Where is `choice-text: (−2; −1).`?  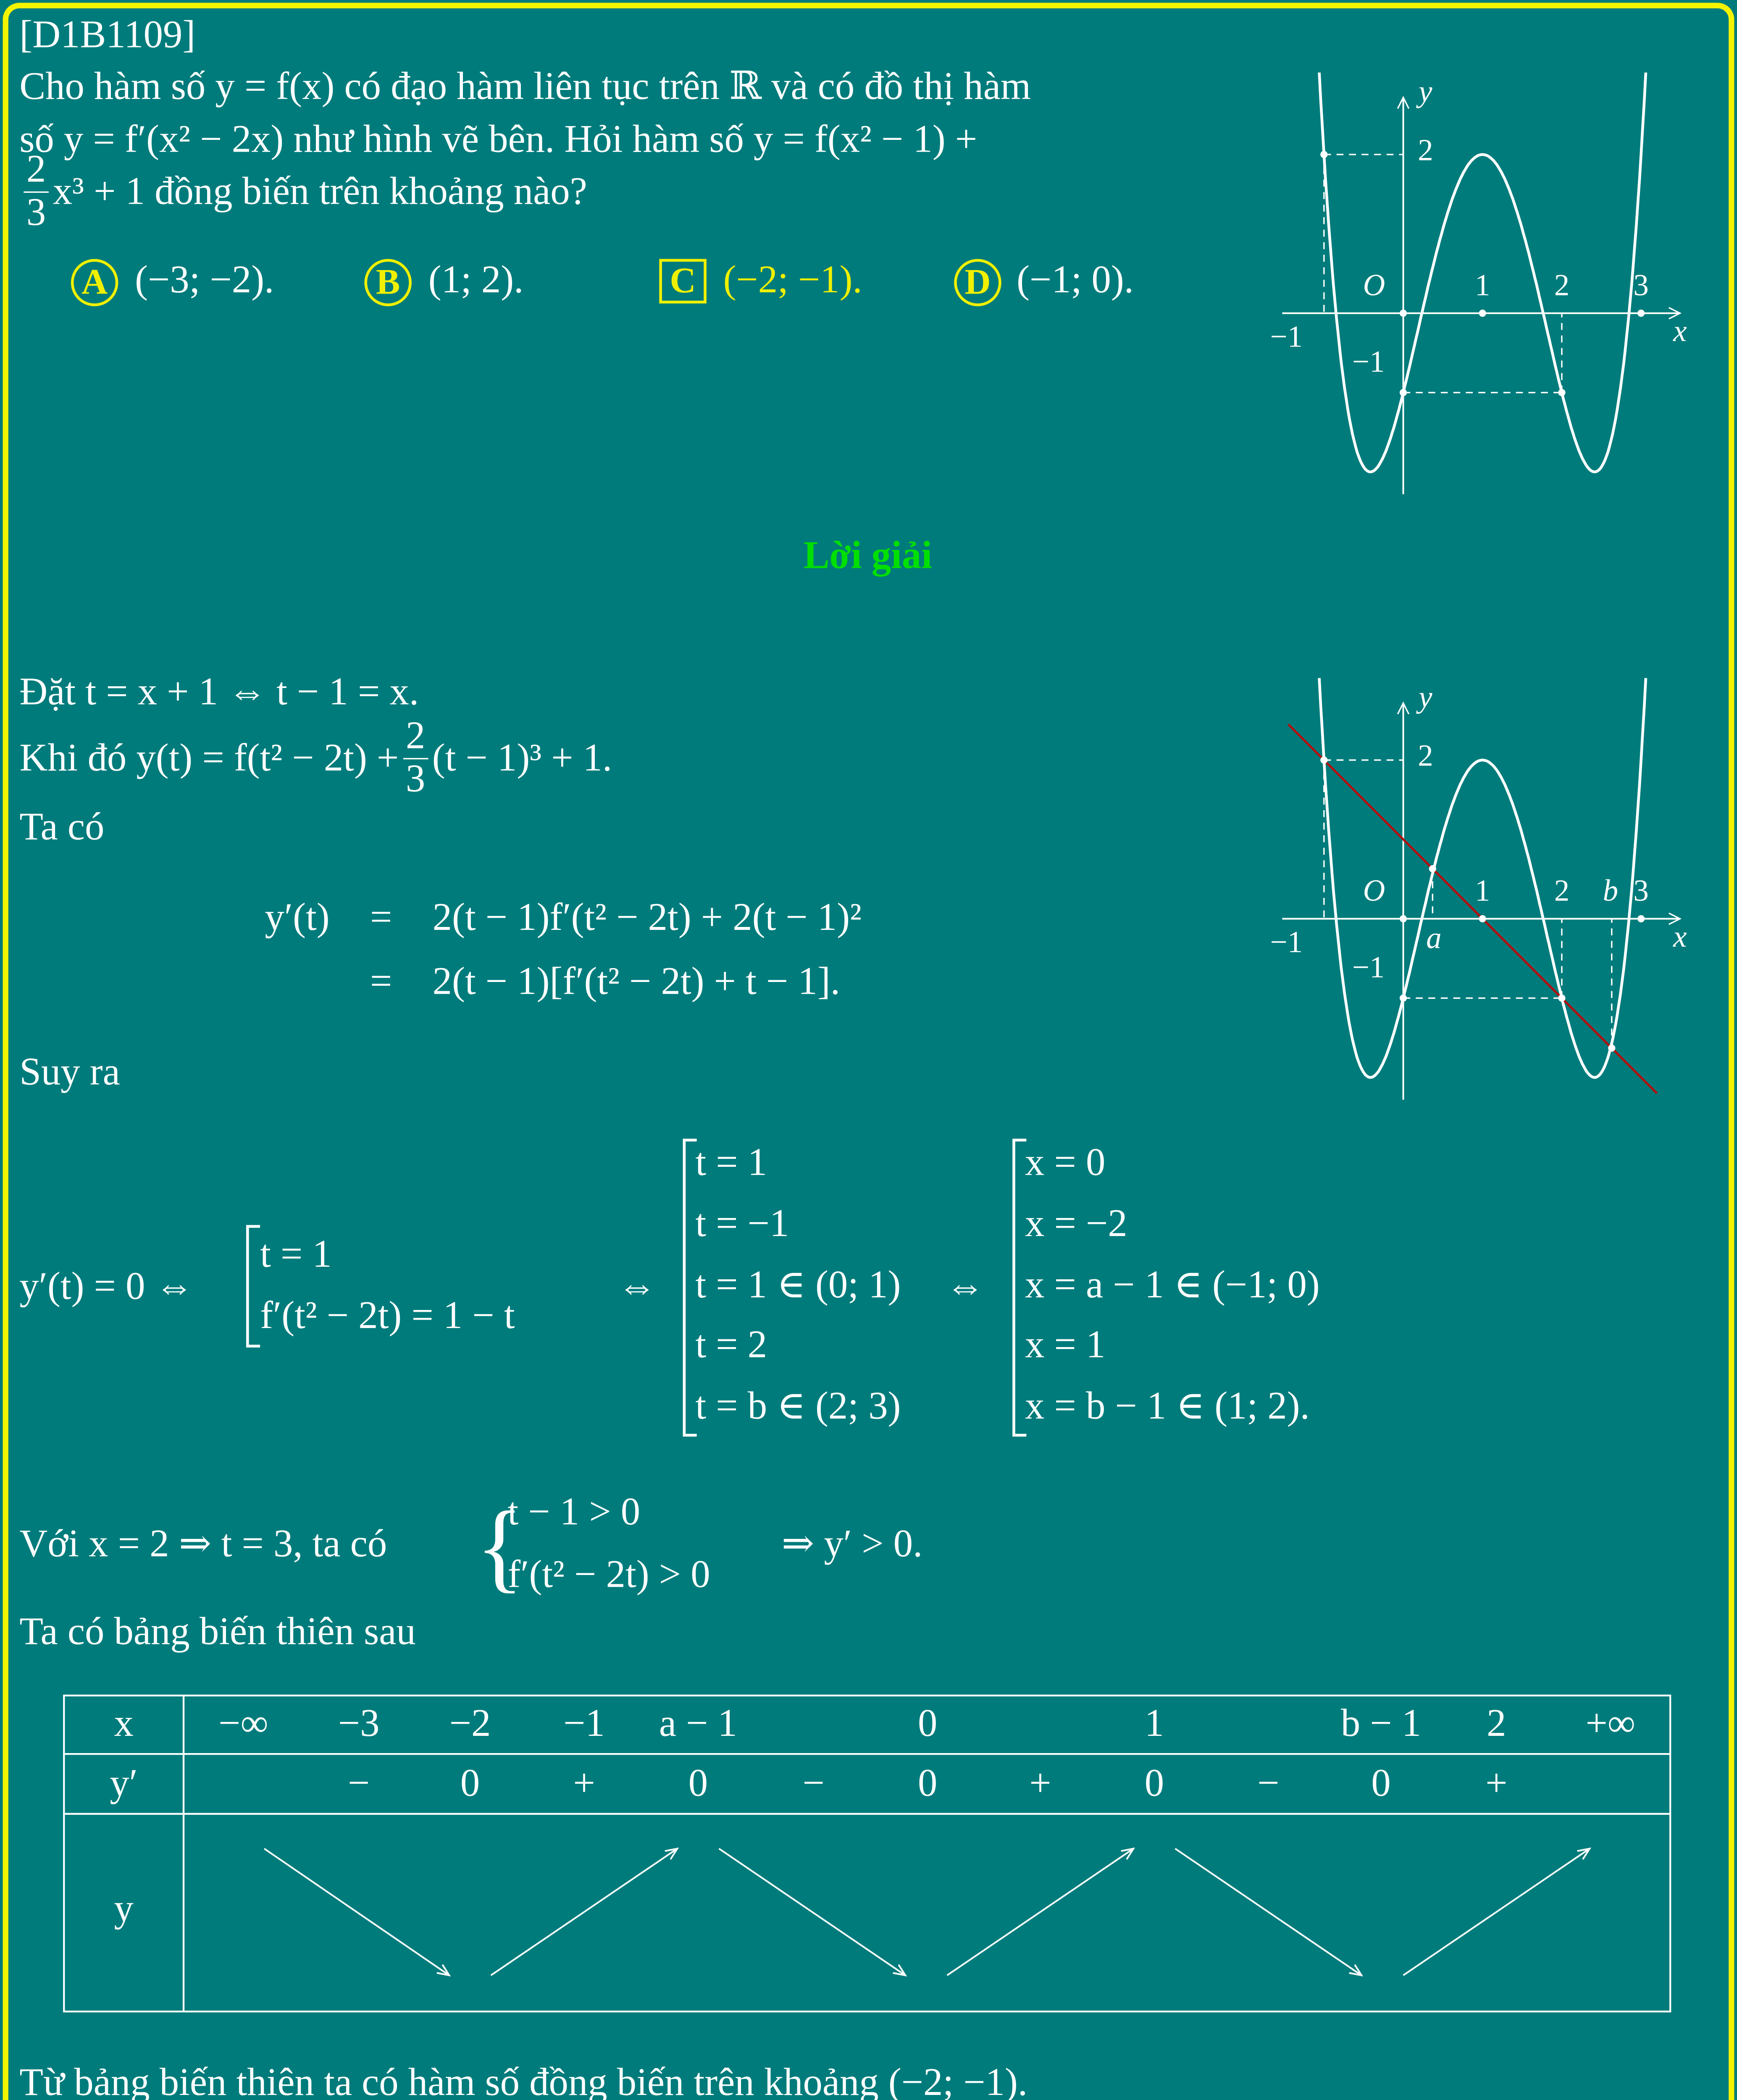
choice-text: (−2; −1). is located at coordinates (793, 280).